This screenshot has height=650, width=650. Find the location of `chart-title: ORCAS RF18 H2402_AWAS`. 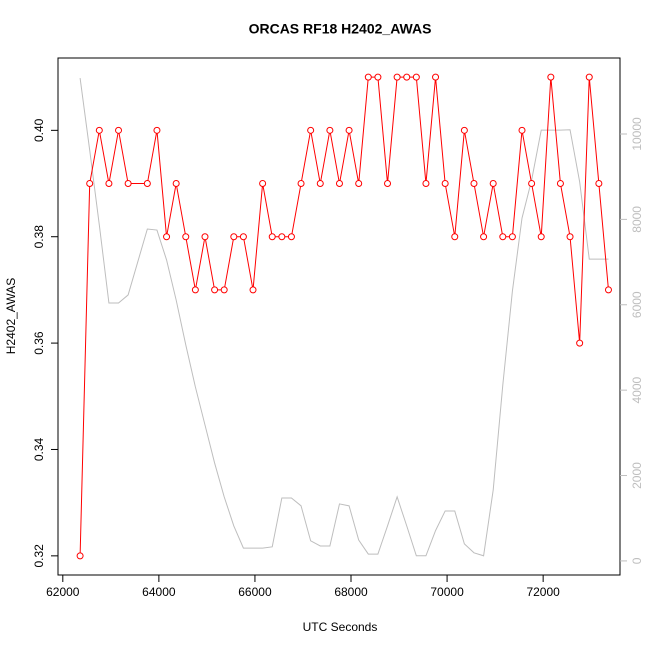

chart-title: ORCAS RF18 H2402_AWAS is located at coordinates (340, 29).